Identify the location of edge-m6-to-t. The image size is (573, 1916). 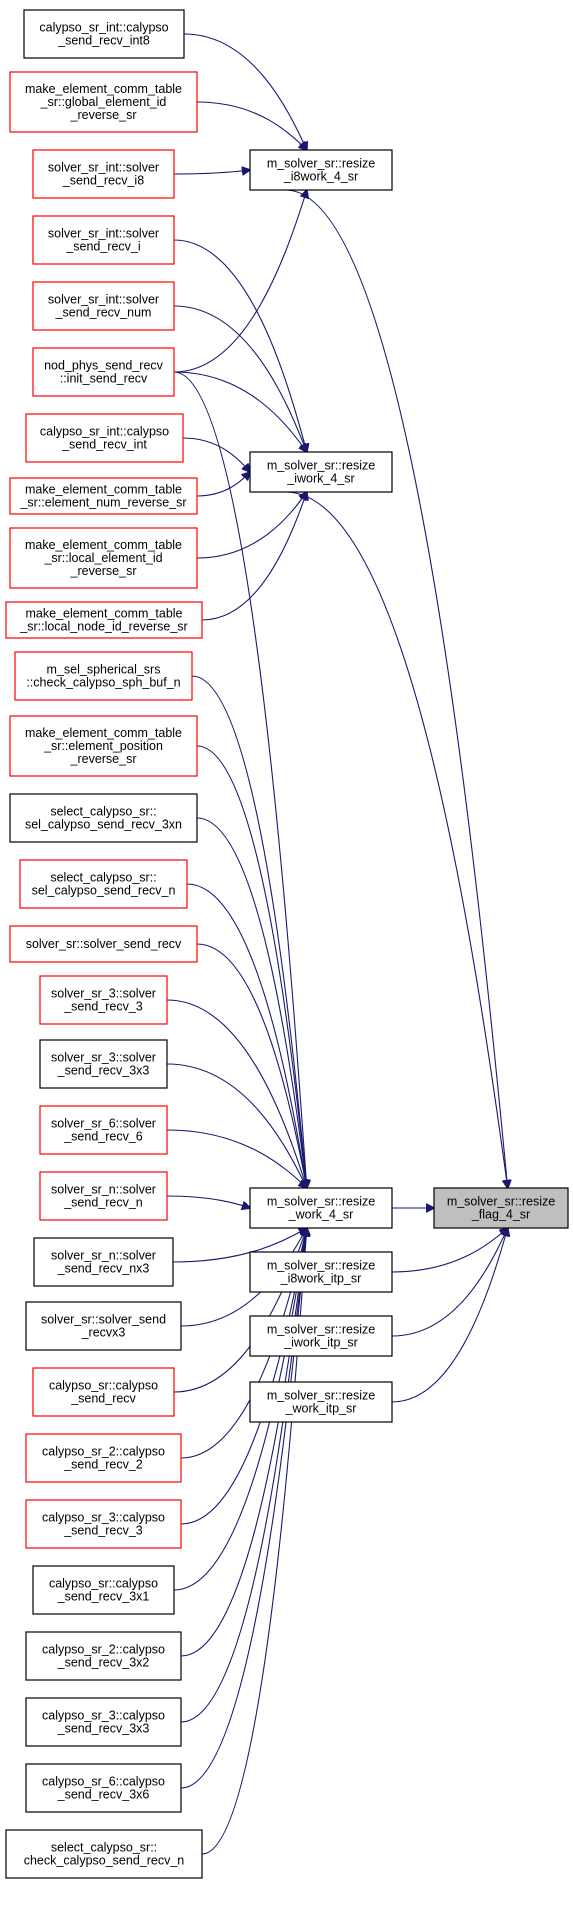
(449, 1315).